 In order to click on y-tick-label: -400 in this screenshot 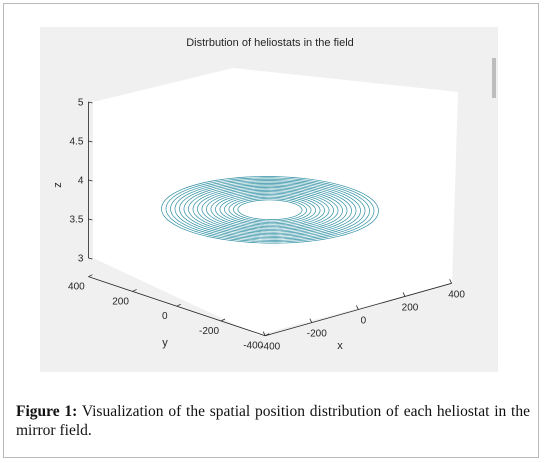, I will do `click(253, 346)`.